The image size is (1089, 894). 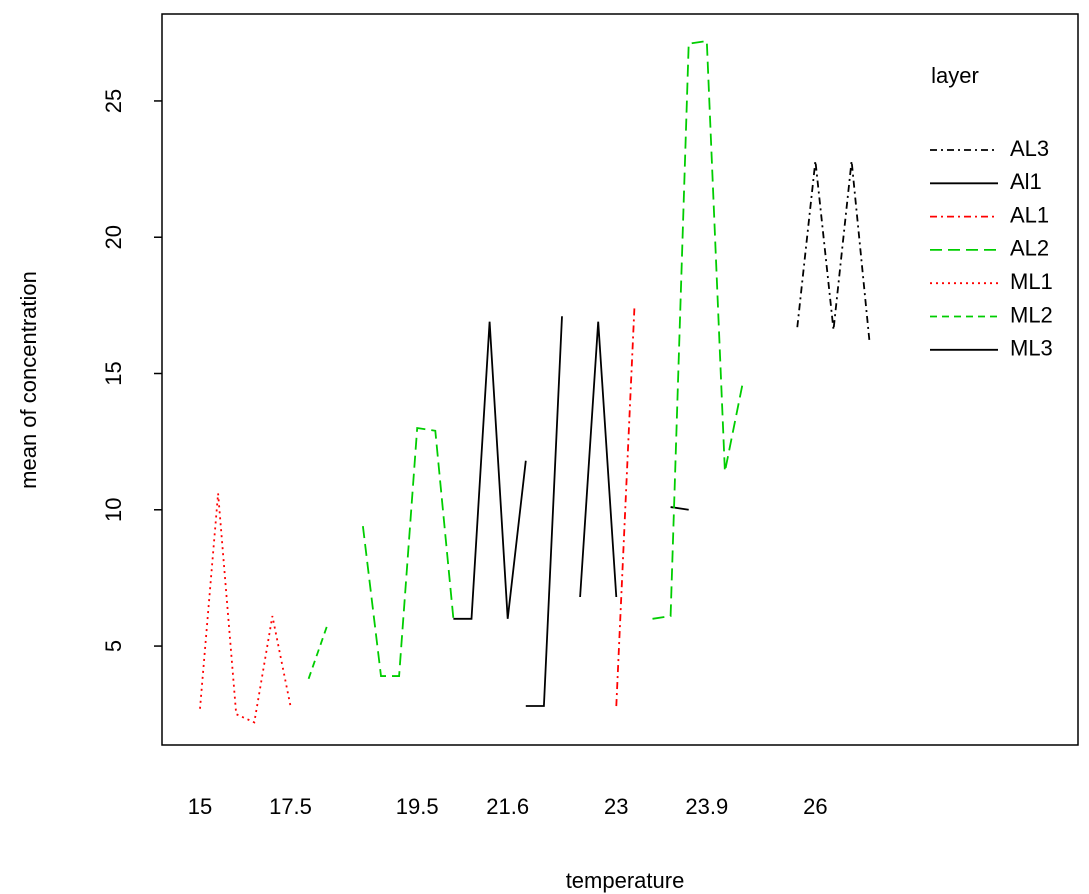 What do you see at coordinates (706, 806) in the screenshot?
I see `x-tick-label: 23.9` at bounding box center [706, 806].